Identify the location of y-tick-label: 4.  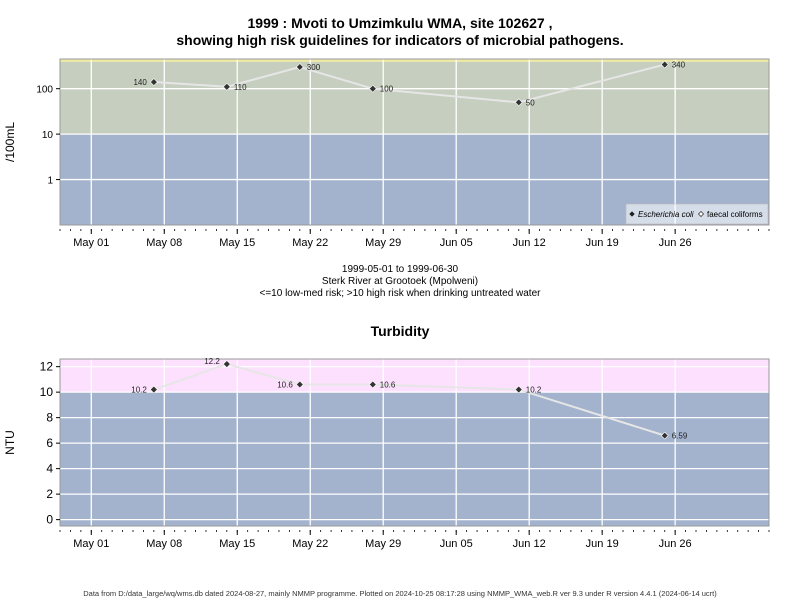
(49, 469).